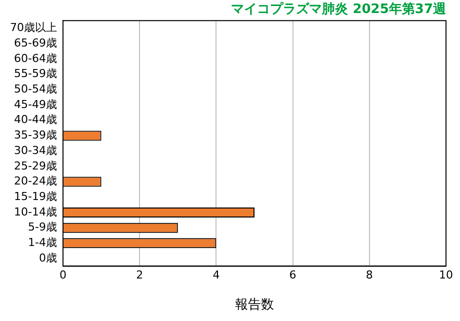 The width and height of the screenshot is (460, 321). What do you see at coordinates (35, 135) in the screenshot?
I see `y-tick-label: 35-39歳` at bounding box center [35, 135].